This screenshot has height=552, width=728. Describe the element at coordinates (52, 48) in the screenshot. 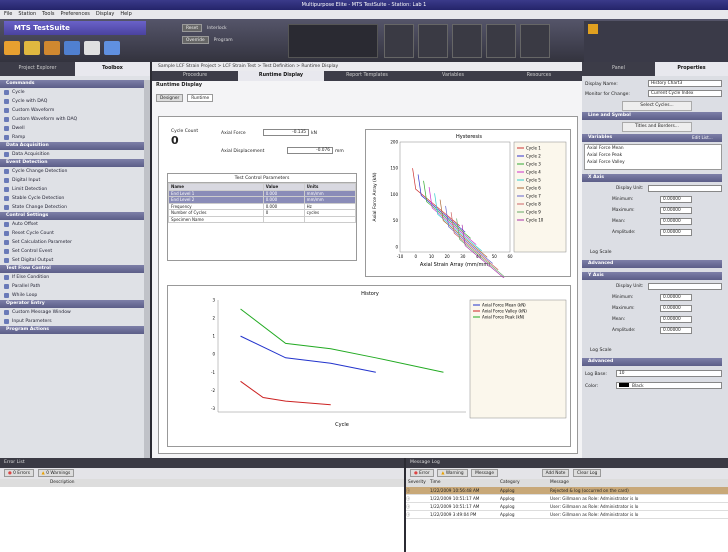

I see `new-test-icon` at that location.